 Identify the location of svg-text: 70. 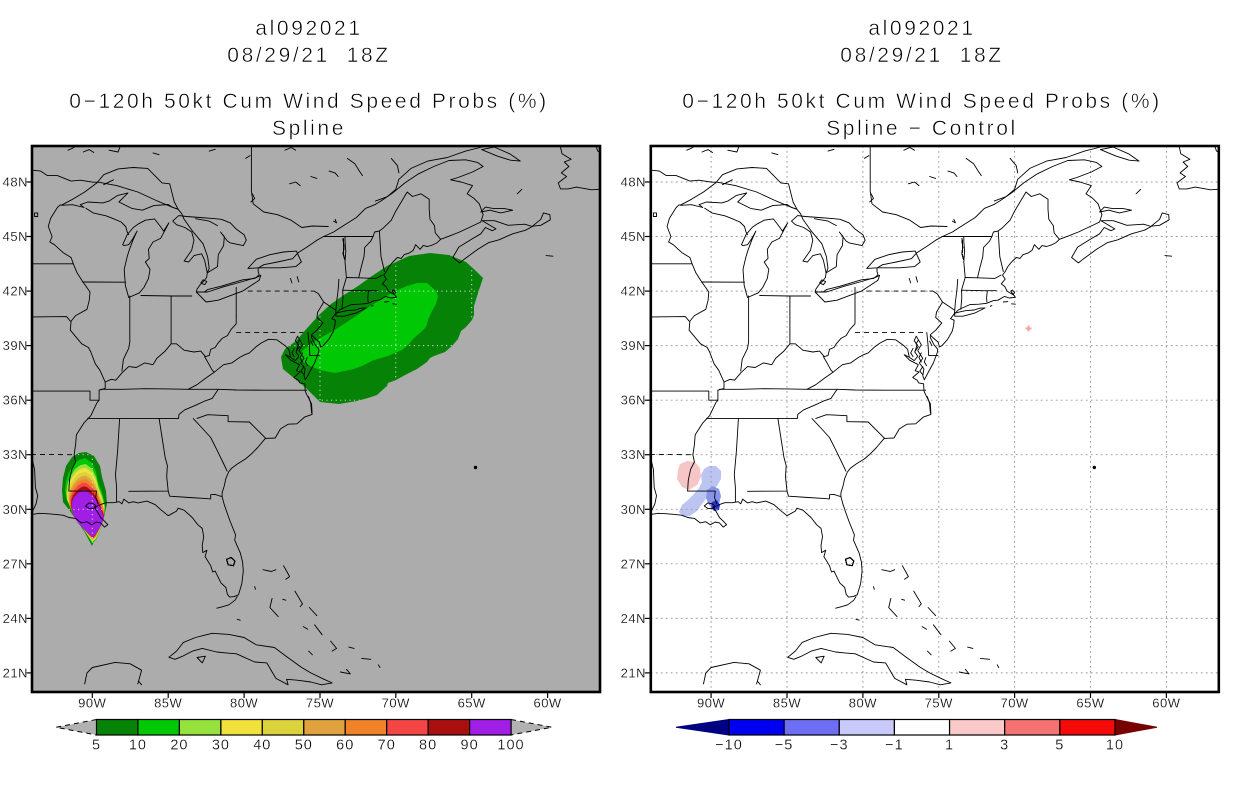
(387, 746).